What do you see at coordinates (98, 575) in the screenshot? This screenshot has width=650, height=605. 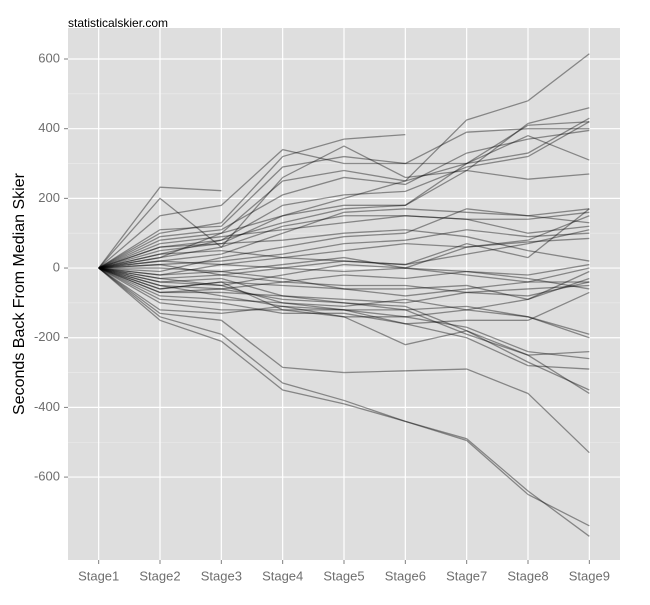 I see `x-tick-label: Stage1` at bounding box center [98, 575].